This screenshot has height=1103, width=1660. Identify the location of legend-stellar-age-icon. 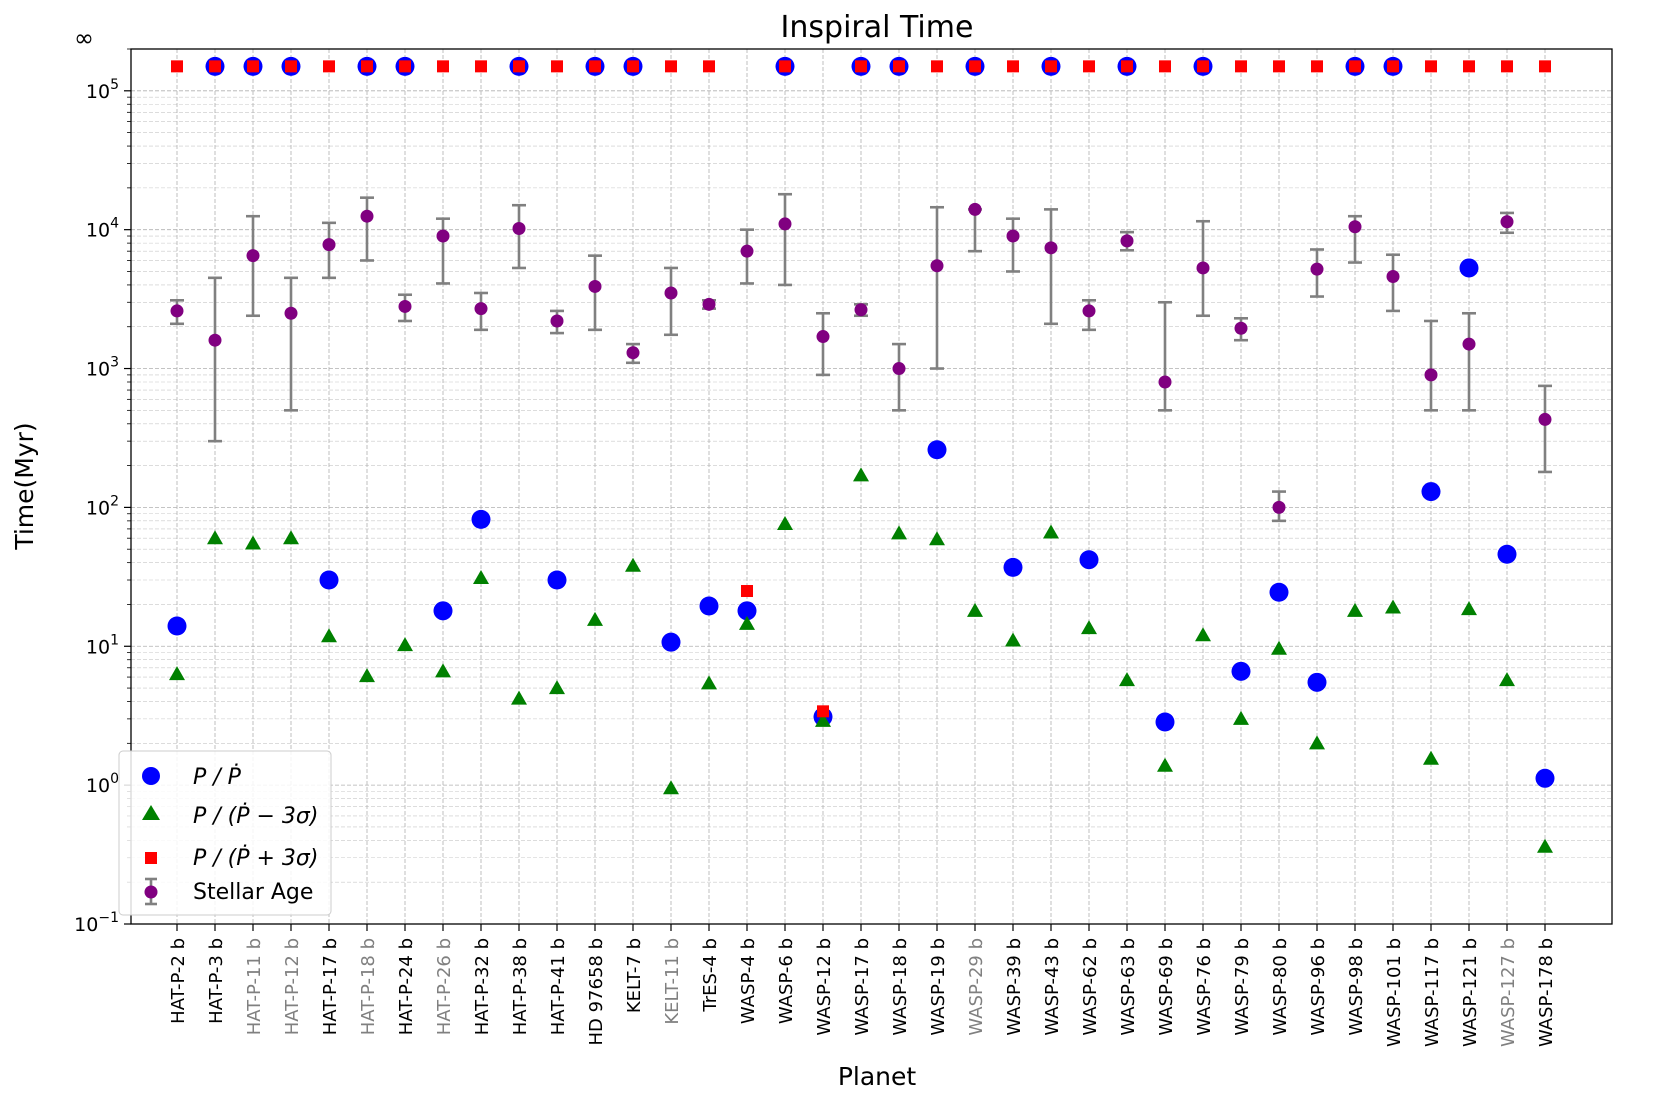
(151, 892).